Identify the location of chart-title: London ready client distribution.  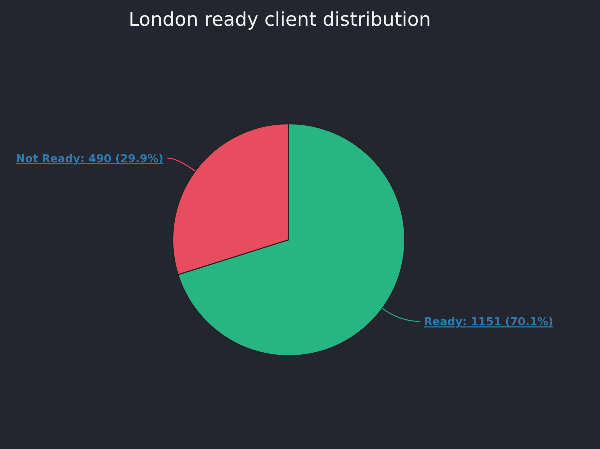
(280, 20).